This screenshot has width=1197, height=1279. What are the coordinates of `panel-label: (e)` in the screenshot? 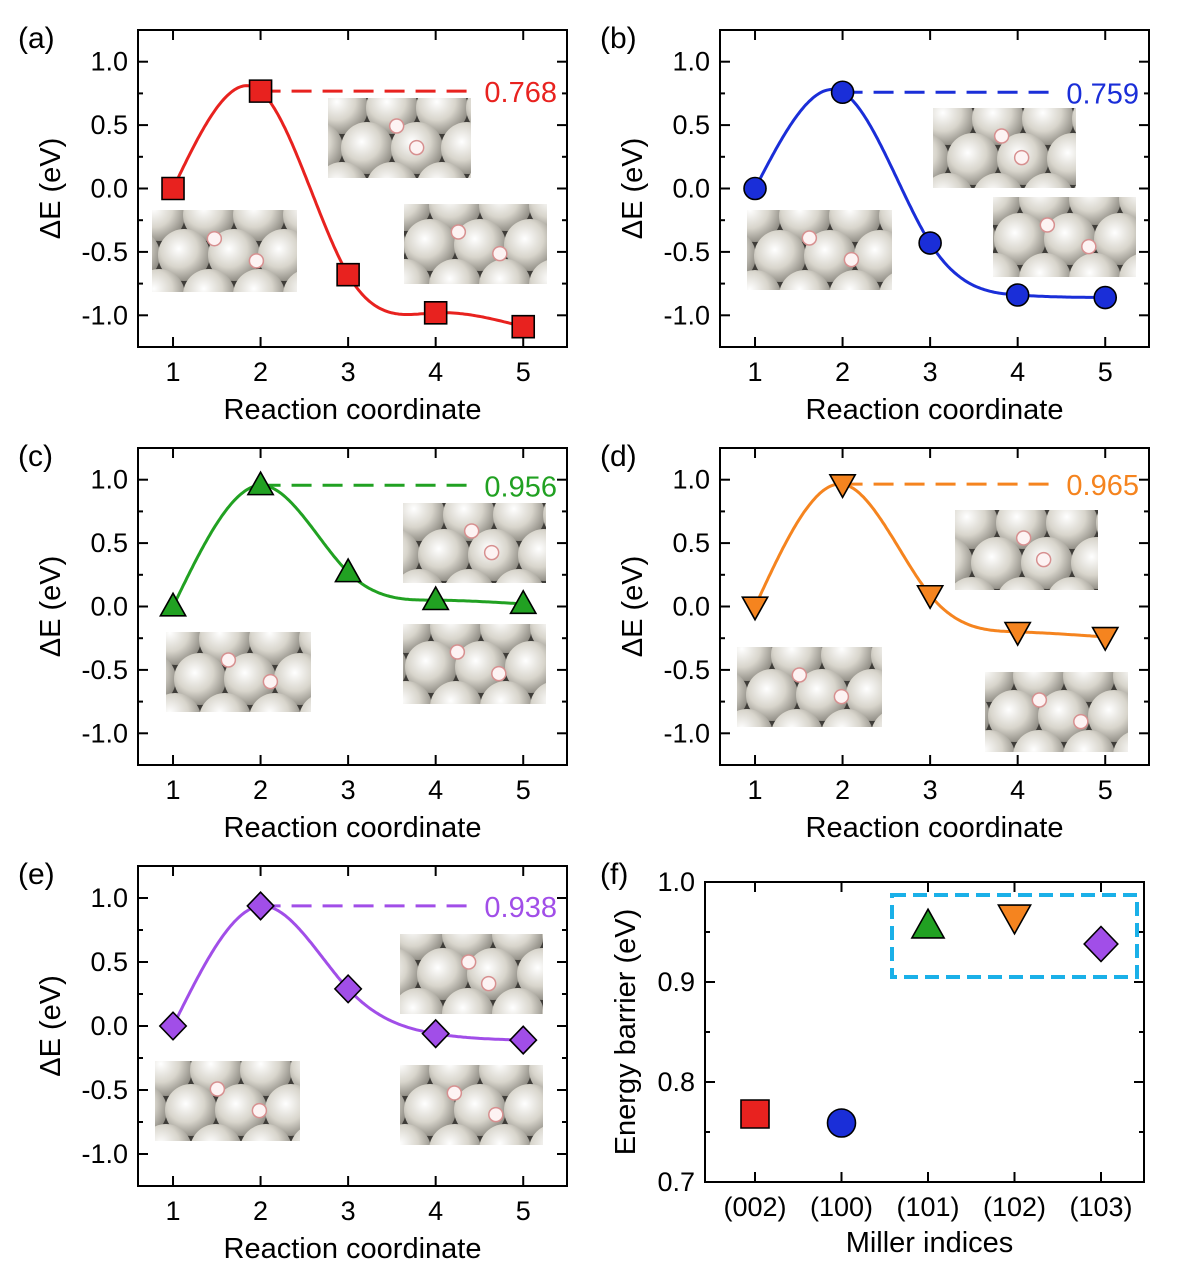 It's located at (36, 874).